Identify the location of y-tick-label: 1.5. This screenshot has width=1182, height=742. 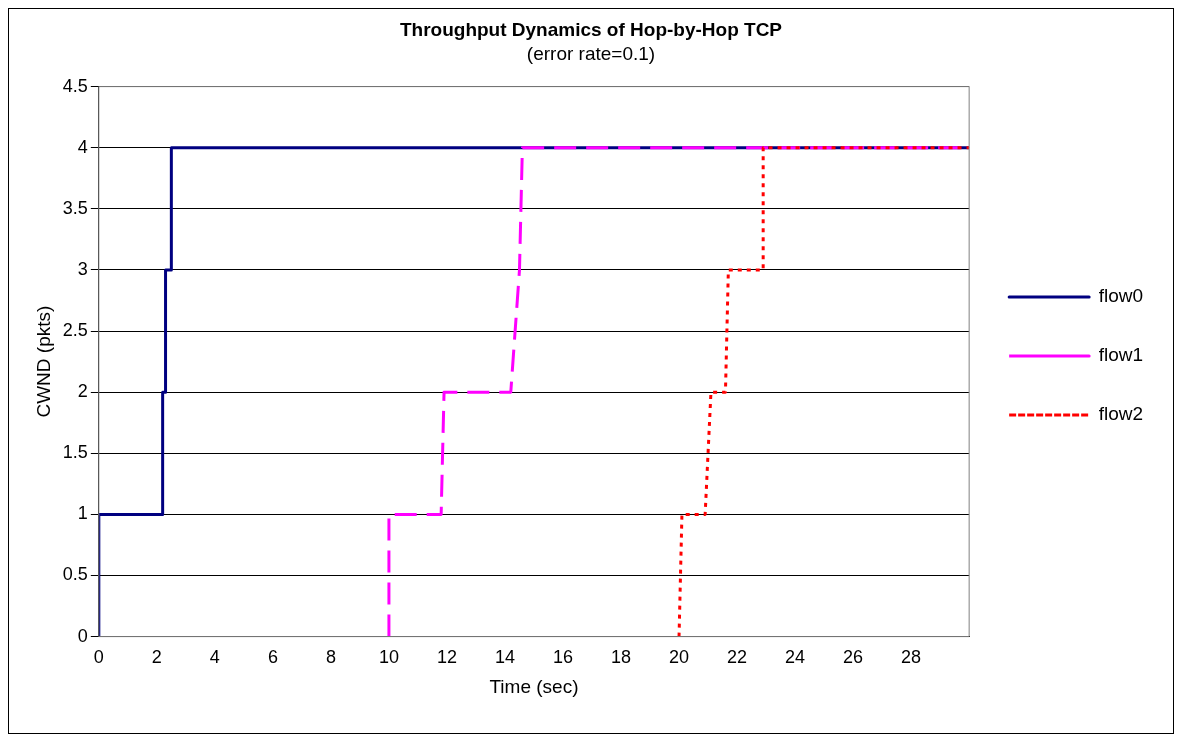
(75, 452).